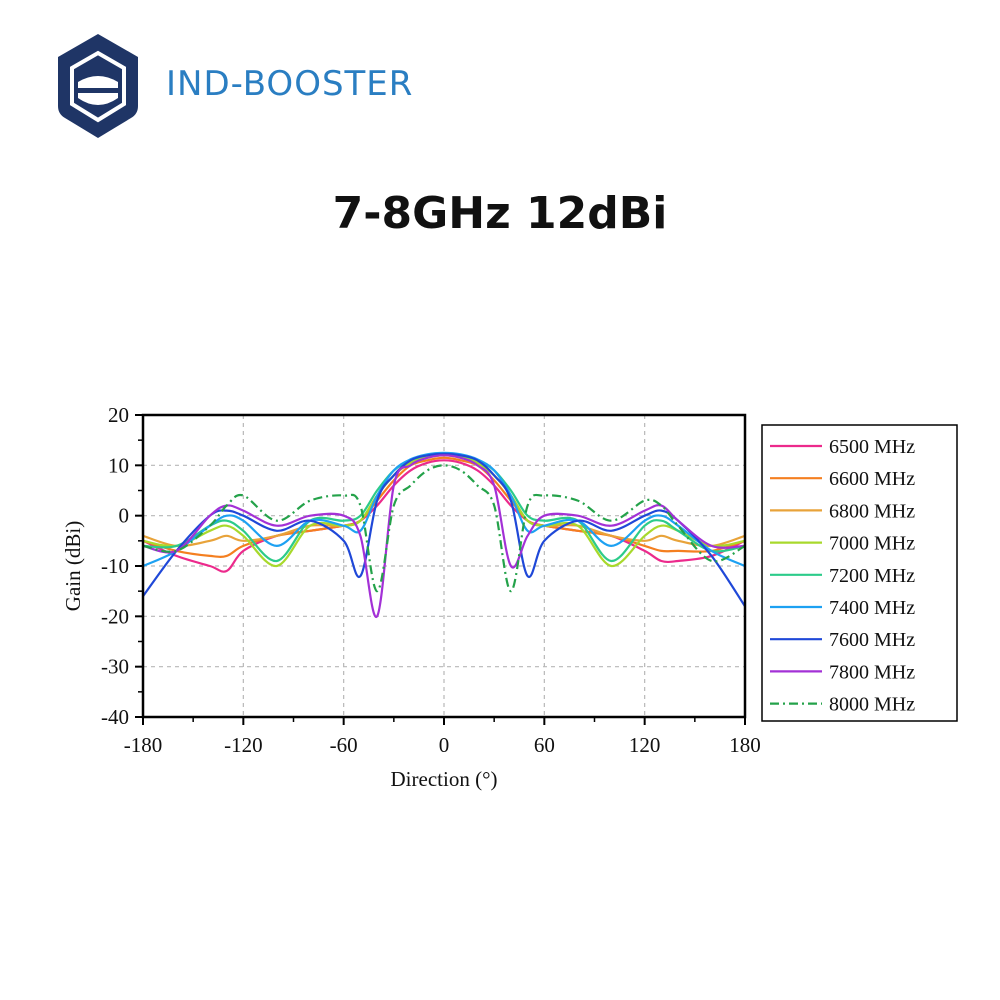  What do you see at coordinates (444, 779) in the screenshot?
I see `x-axis-label: Direction (°)` at bounding box center [444, 779].